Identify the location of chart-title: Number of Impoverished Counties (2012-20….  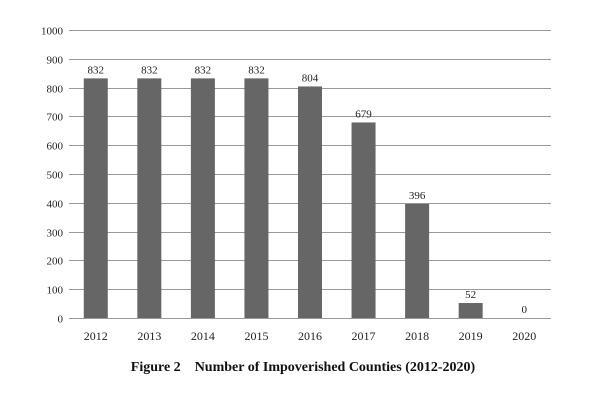
(335, 367).